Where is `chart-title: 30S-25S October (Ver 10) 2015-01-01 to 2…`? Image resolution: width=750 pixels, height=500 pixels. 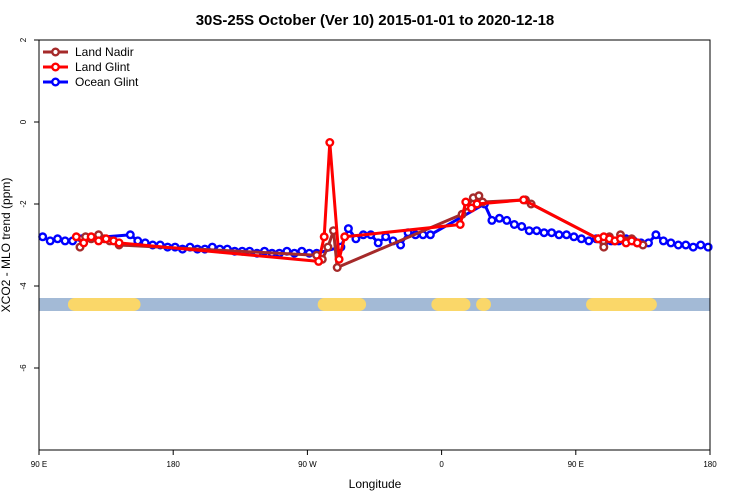
chart-title: 30S-25S October (Ver 10) 2015-01-01 to 2… is located at coordinates (375, 20).